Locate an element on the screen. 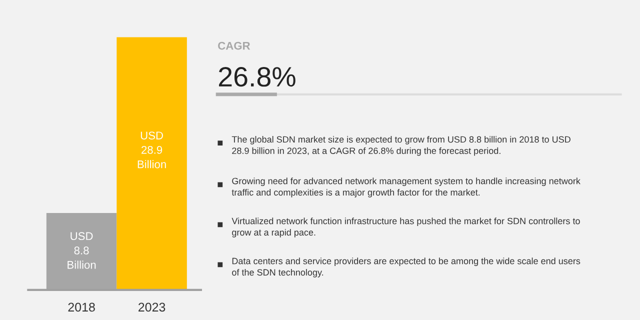  x-tick-label: 2018 is located at coordinates (81, 307).